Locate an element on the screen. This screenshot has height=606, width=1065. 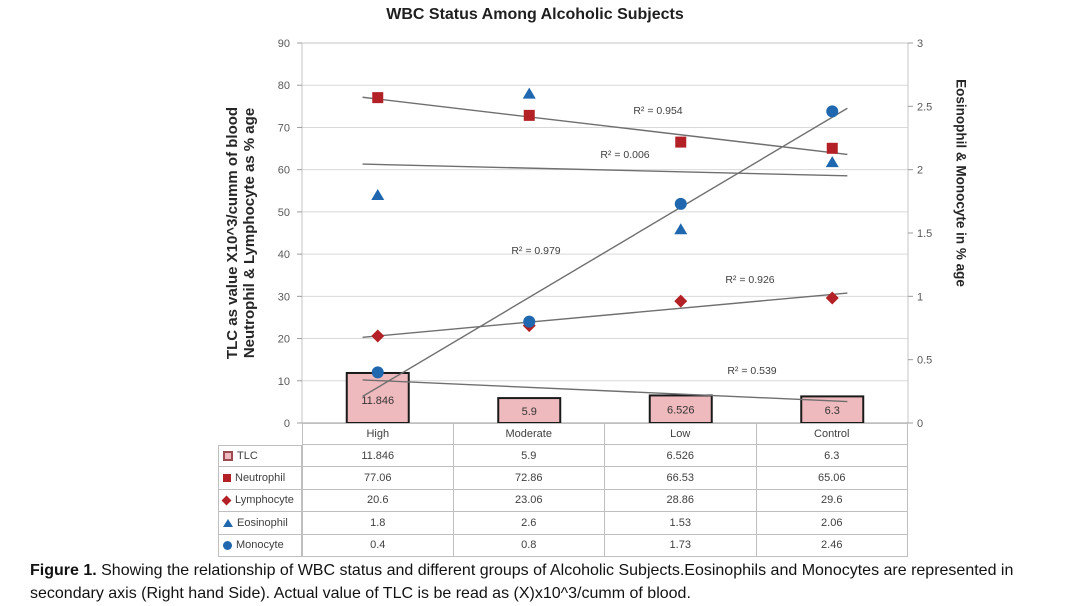
point-neutrophil-moderate is located at coordinates (529, 115).